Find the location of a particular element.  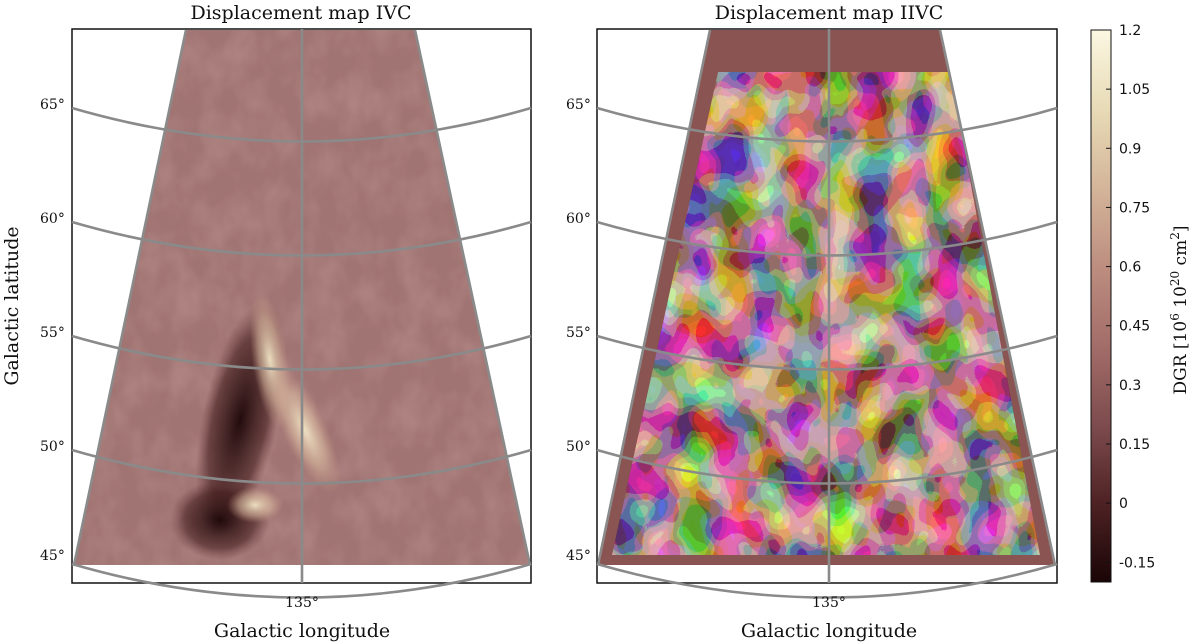

colorbar-label-part: DGR [10 is located at coordinates (1181, 358).